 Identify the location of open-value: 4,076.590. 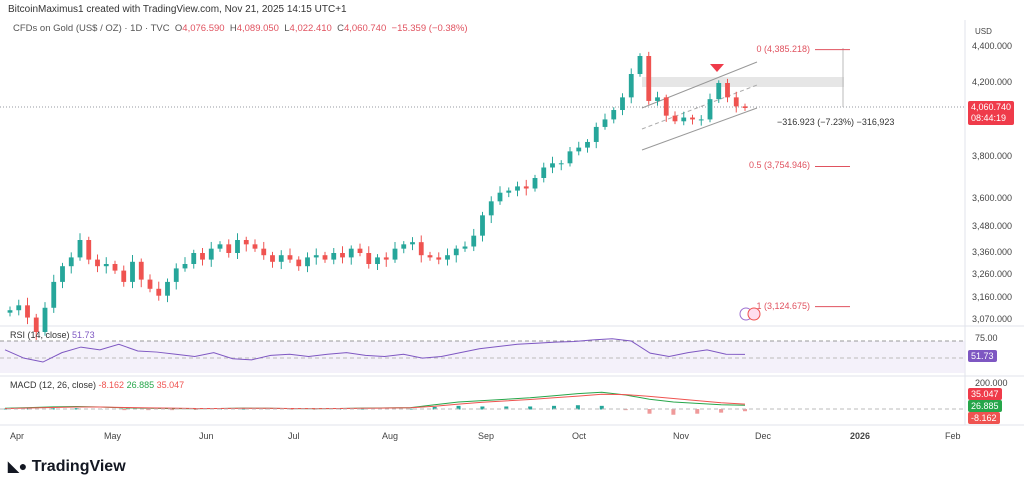
(203, 28).